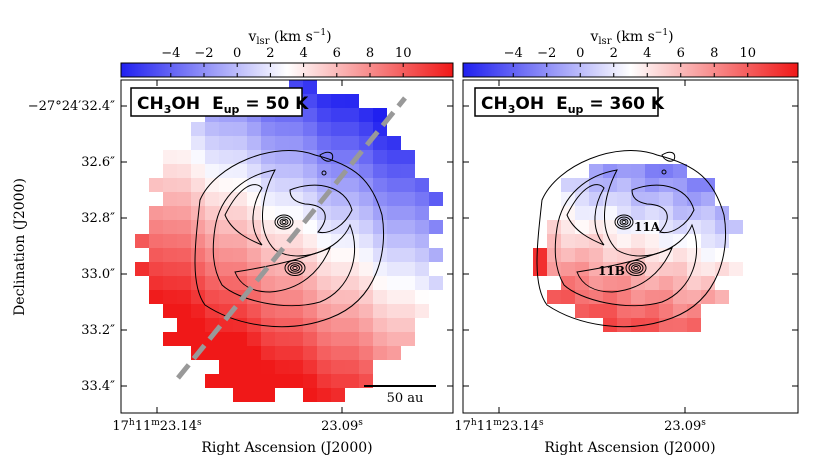 The image size is (830, 467). Describe the element at coordinates (284, 222) in the screenshot. I see `left-source-a-contours` at that location.